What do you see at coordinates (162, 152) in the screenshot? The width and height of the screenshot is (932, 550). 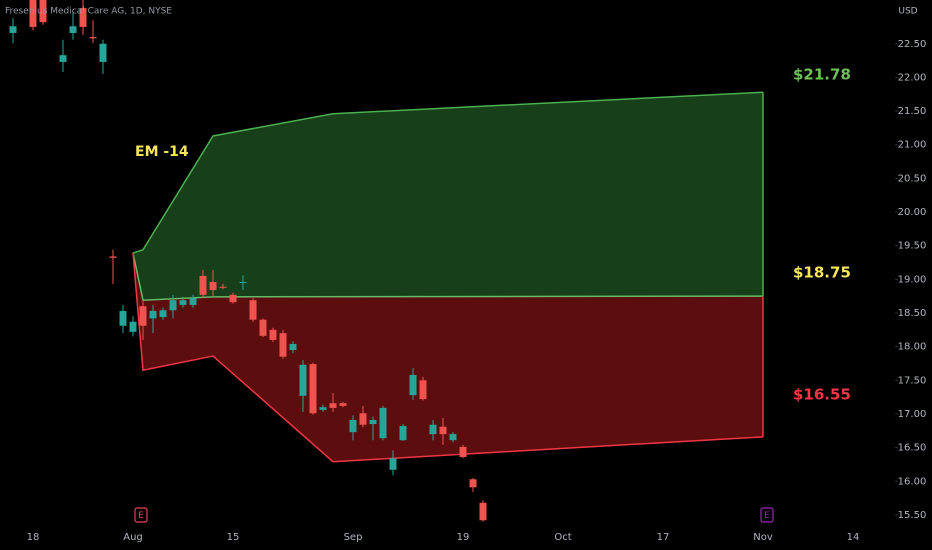 I see `annotation: EM -14` at bounding box center [162, 152].